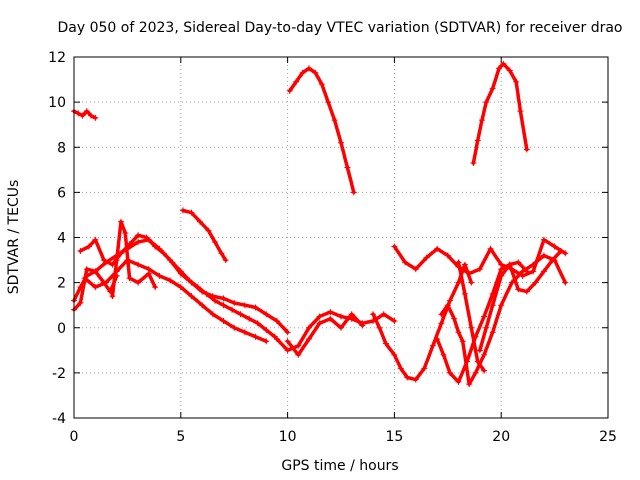 The image size is (640, 480). I want to click on series-pass-l, so click(520, 301).